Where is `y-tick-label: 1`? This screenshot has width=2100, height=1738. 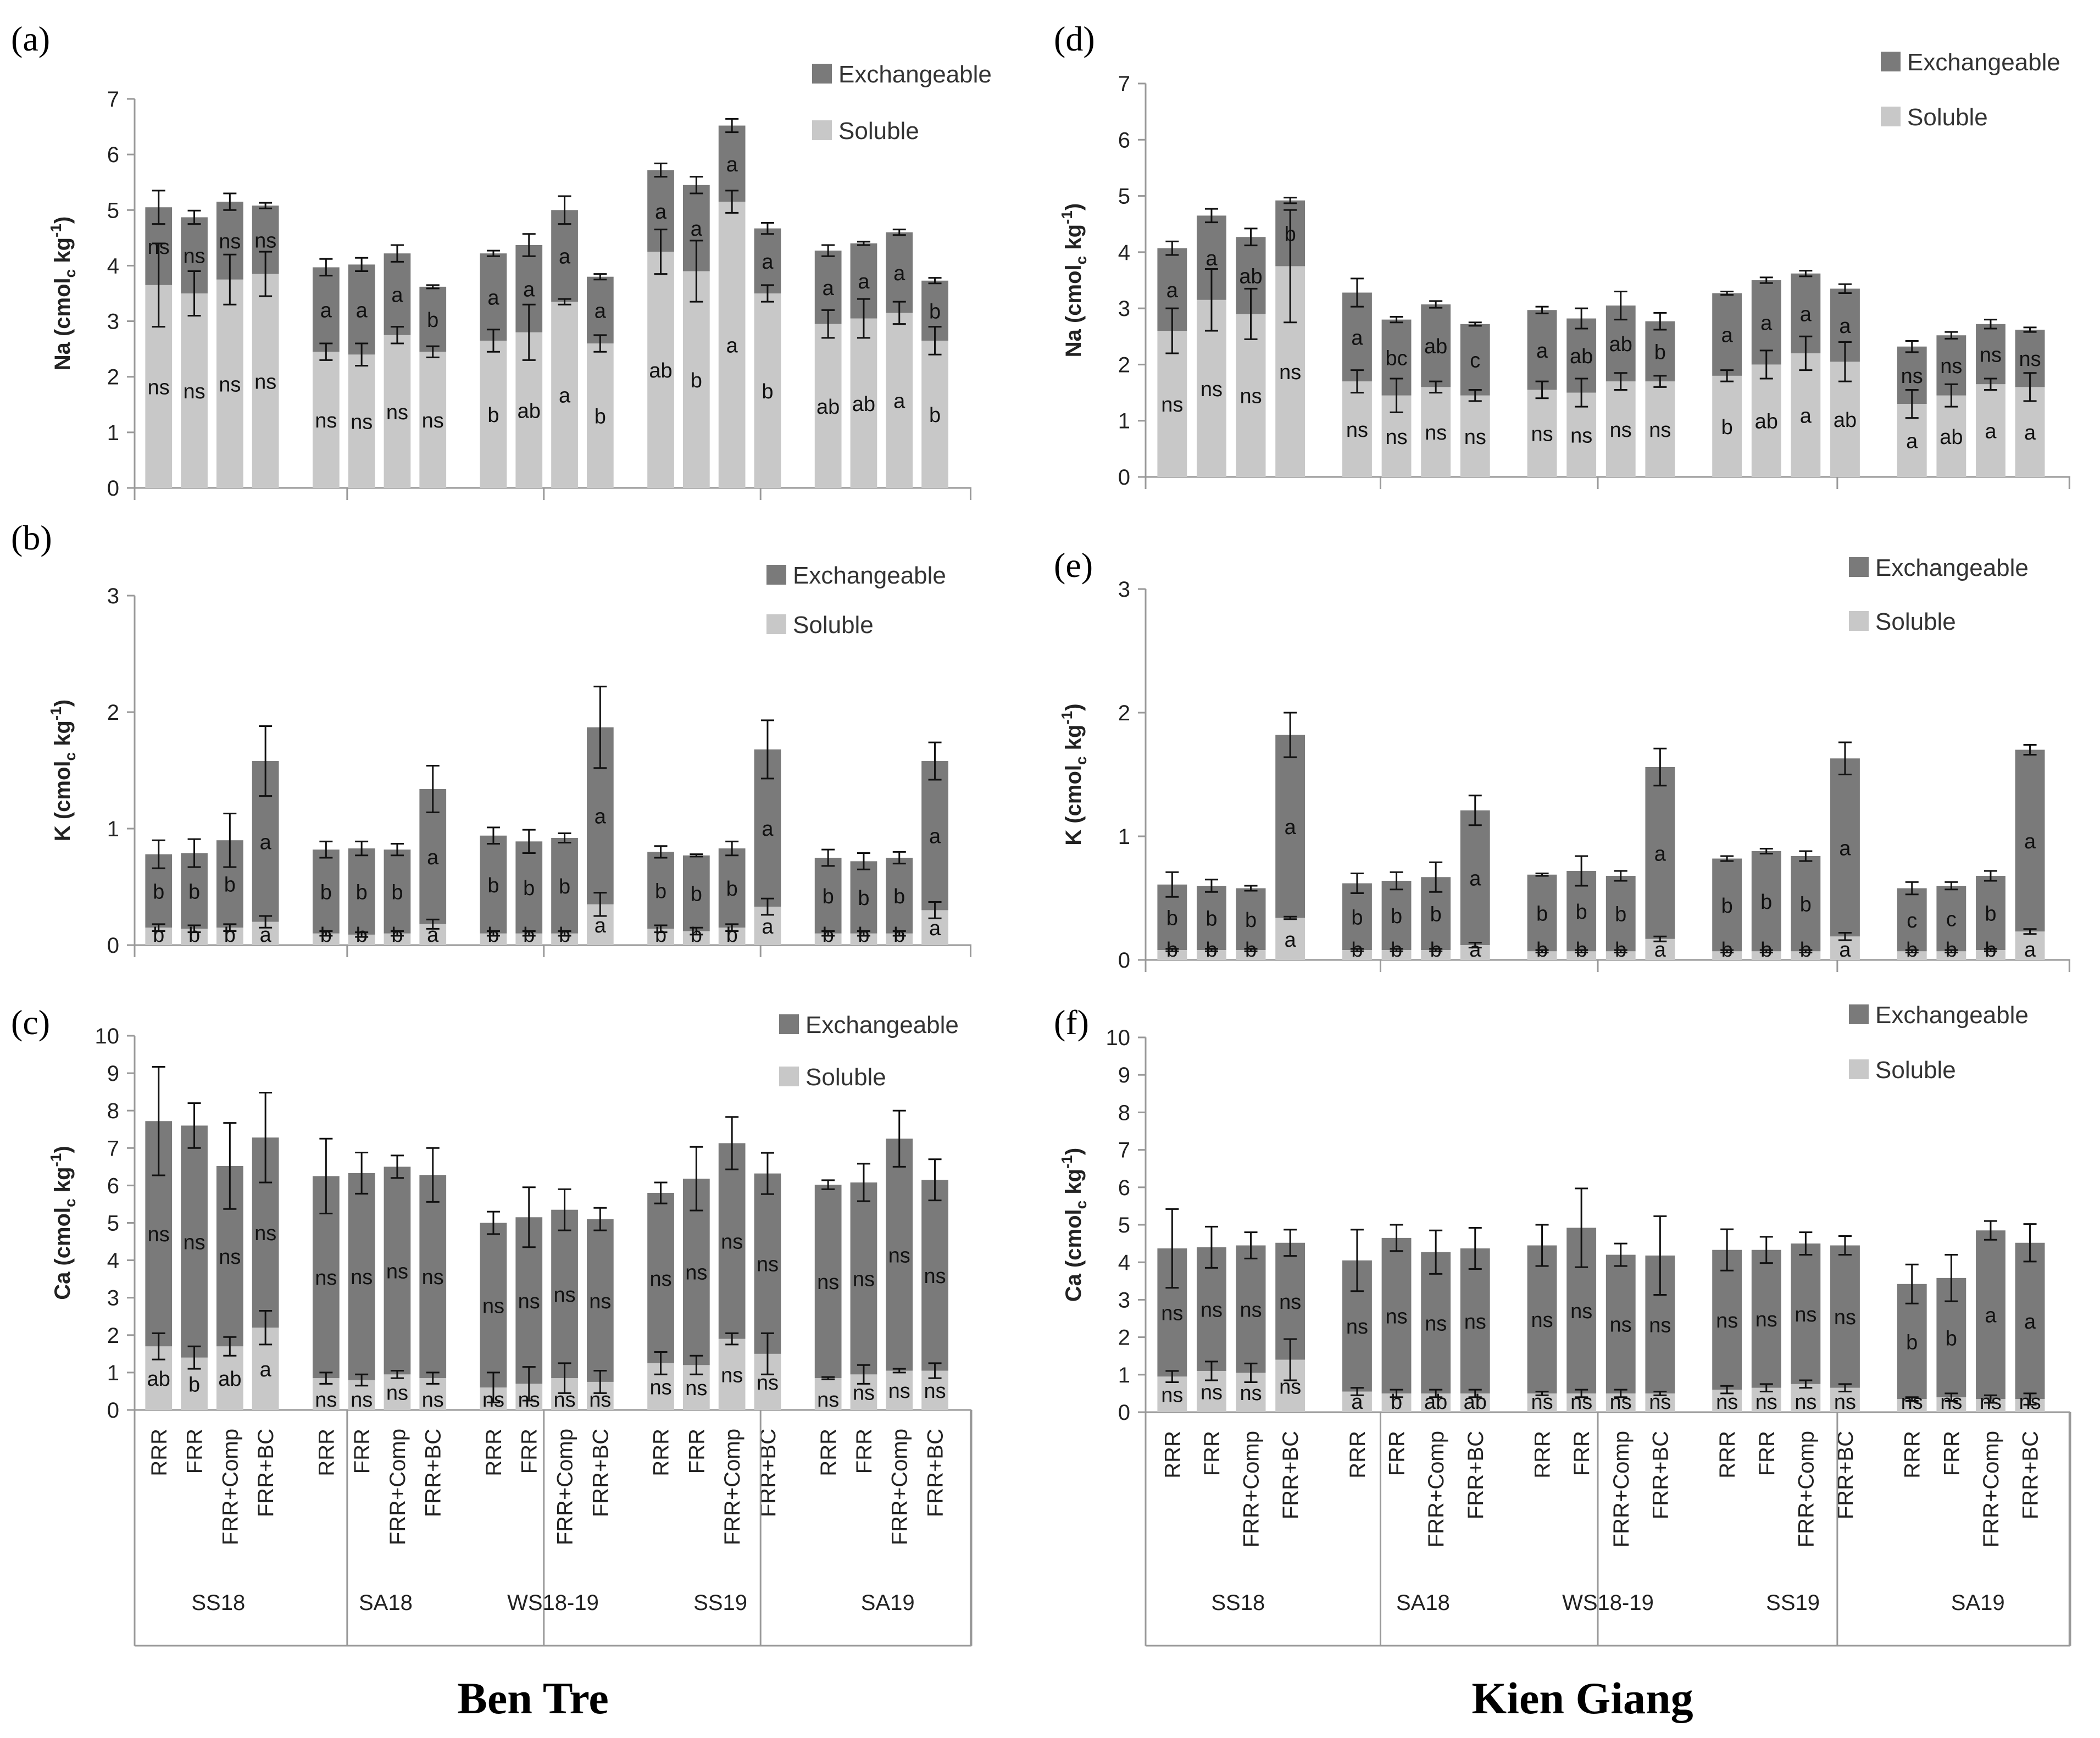 y-tick-label: 1 is located at coordinates (1124, 1375).